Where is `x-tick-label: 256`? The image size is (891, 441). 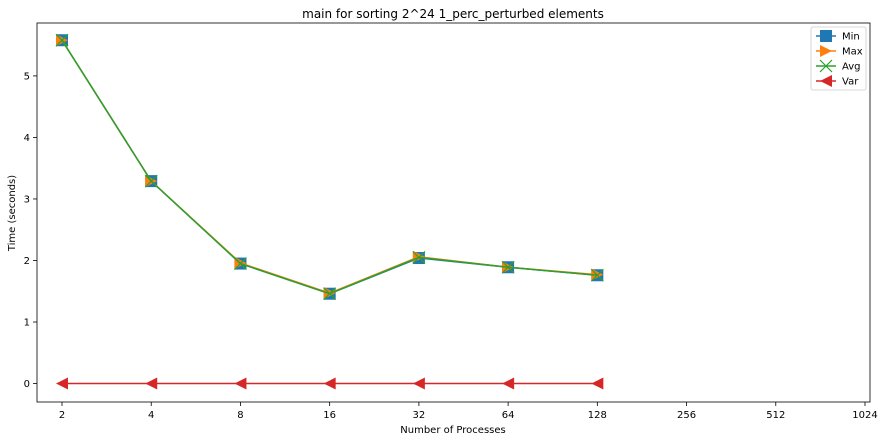 x-tick-label: 256 is located at coordinates (686, 415).